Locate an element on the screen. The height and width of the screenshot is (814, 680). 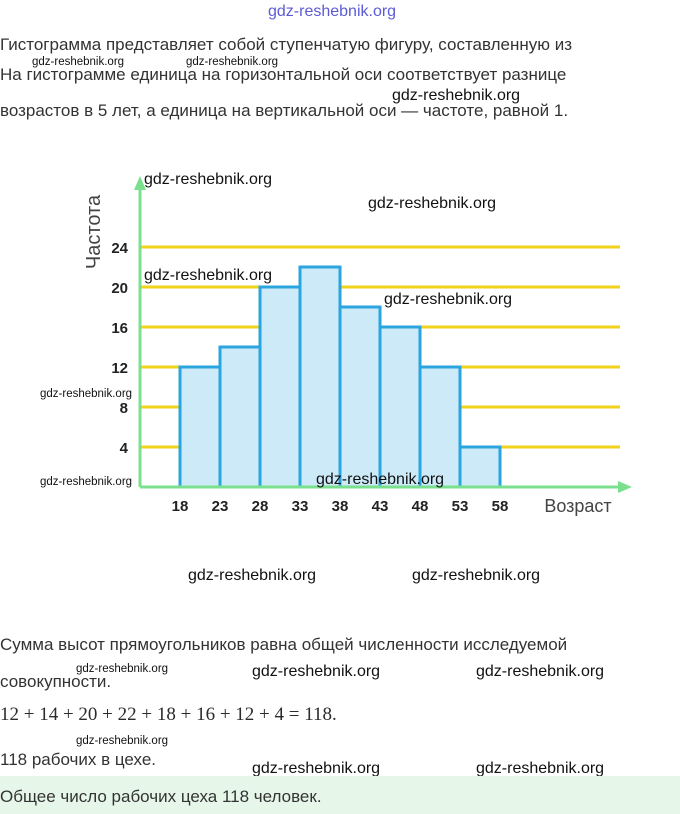
x-tick-label: 33 is located at coordinates (300, 506).